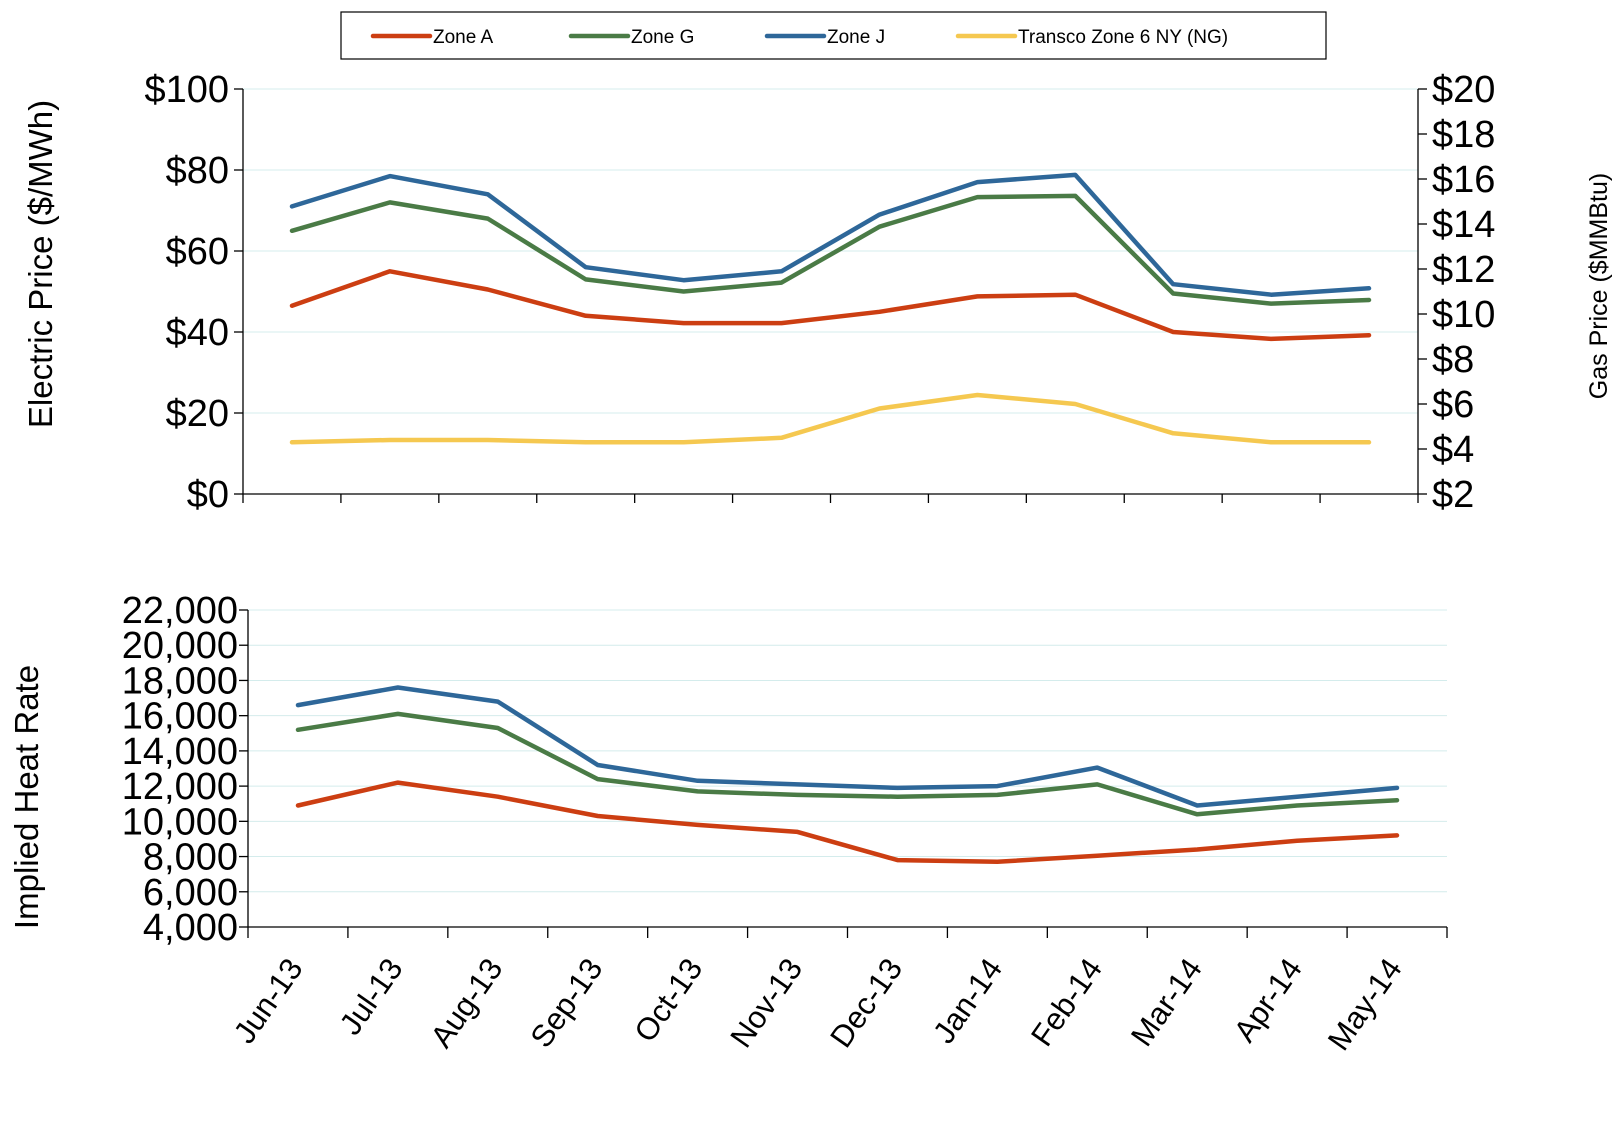  What do you see at coordinates (186, 90) in the screenshot?
I see `left-y-tick-label: $100` at bounding box center [186, 90].